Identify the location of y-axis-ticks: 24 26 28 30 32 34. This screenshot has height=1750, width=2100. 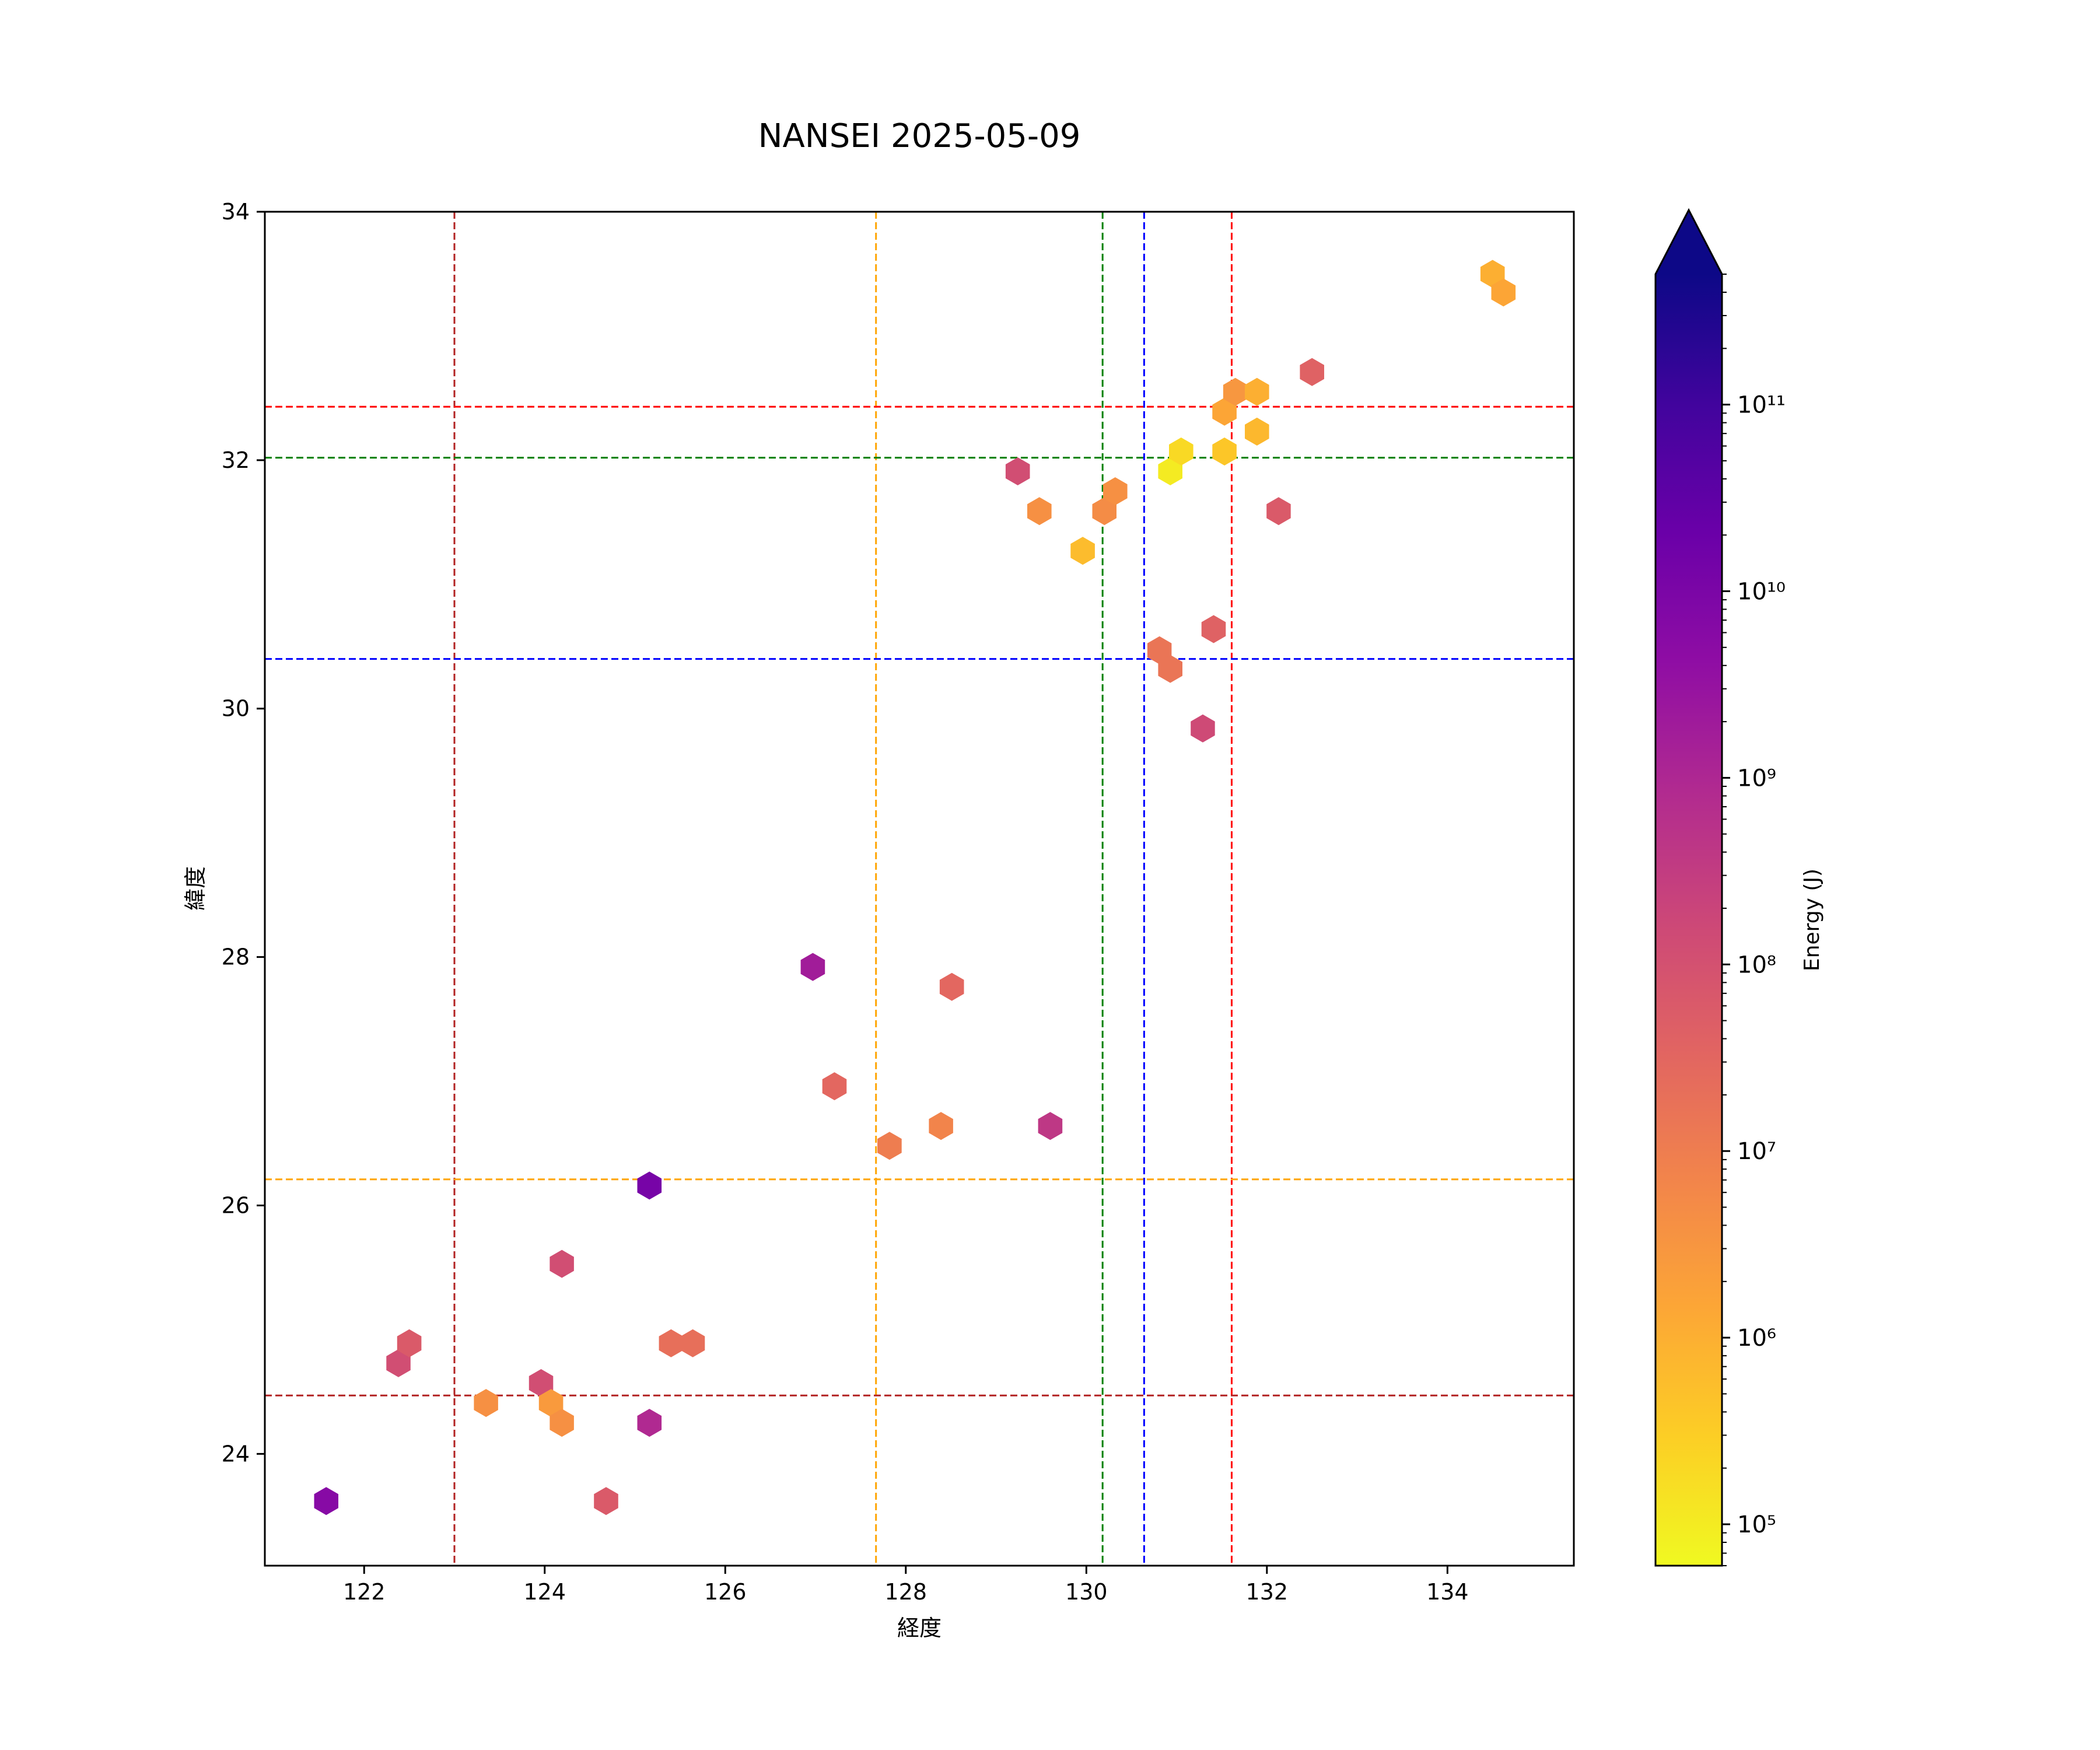
(243, 832).